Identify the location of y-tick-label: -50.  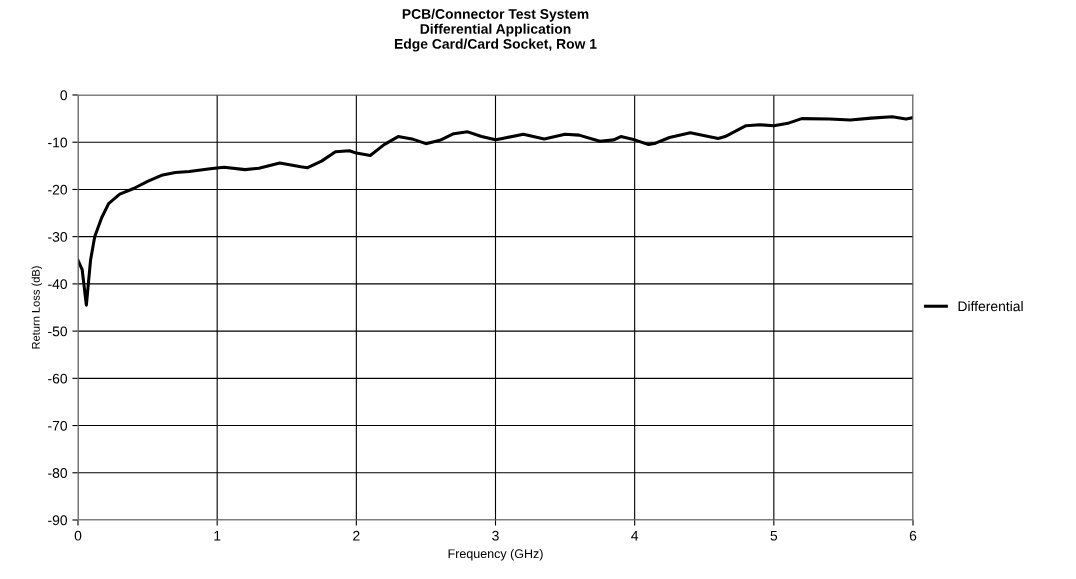
(58, 331).